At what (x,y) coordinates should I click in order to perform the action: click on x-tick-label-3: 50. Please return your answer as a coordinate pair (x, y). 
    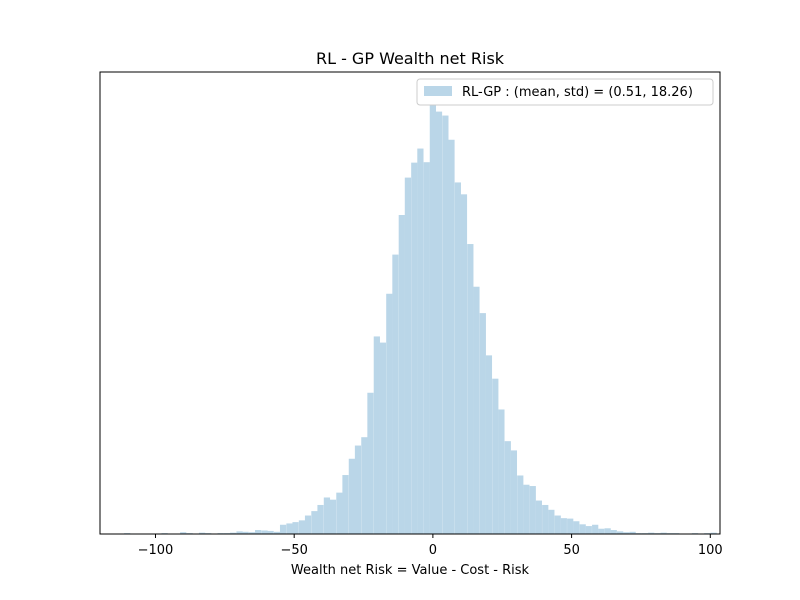
    Looking at the image, I should click on (571, 550).